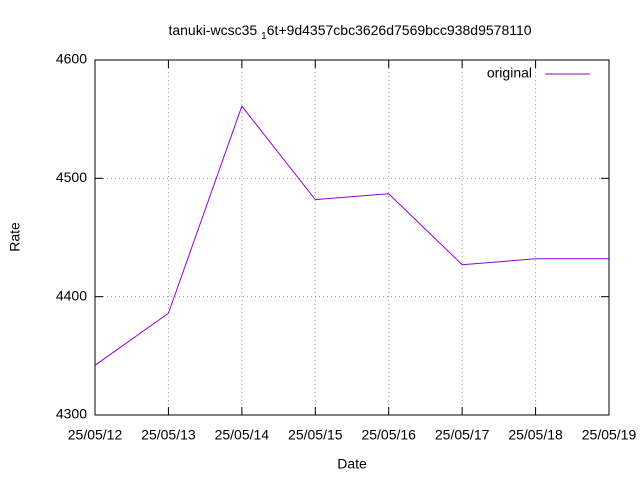  What do you see at coordinates (399, 30) in the screenshot?
I see `title-part: 6t+9d4357cbc3626d7569bcc938d9578110` at bounding box center [399, 30].